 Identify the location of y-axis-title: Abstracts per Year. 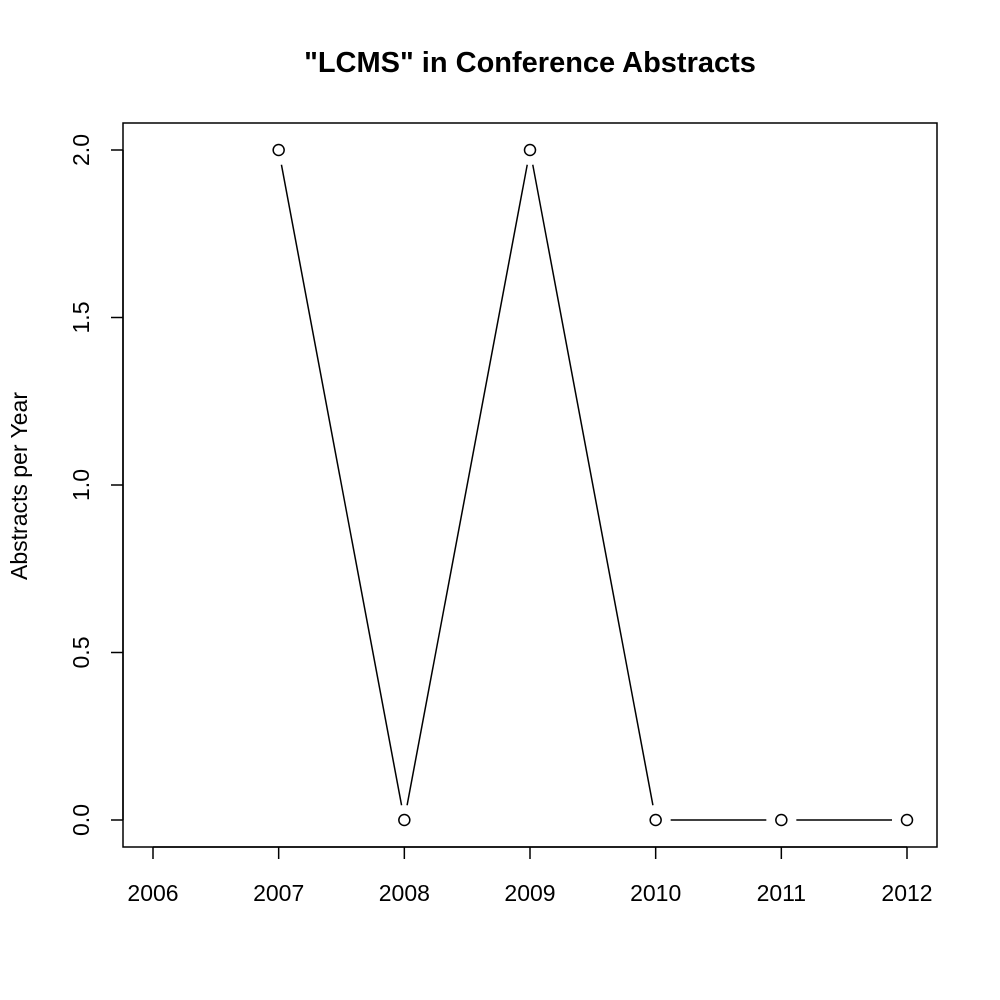
(19, 486).